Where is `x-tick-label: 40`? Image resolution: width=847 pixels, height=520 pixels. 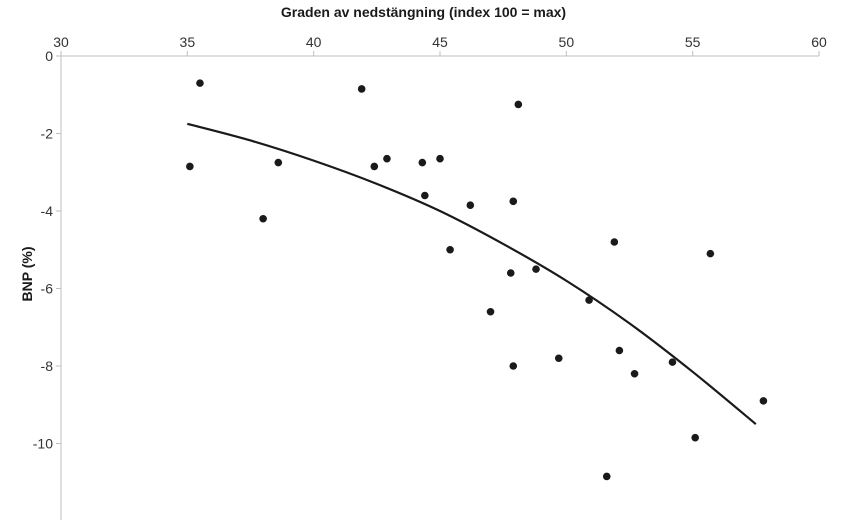
x-tick-label: 40 is located at coordinates (314, 42).